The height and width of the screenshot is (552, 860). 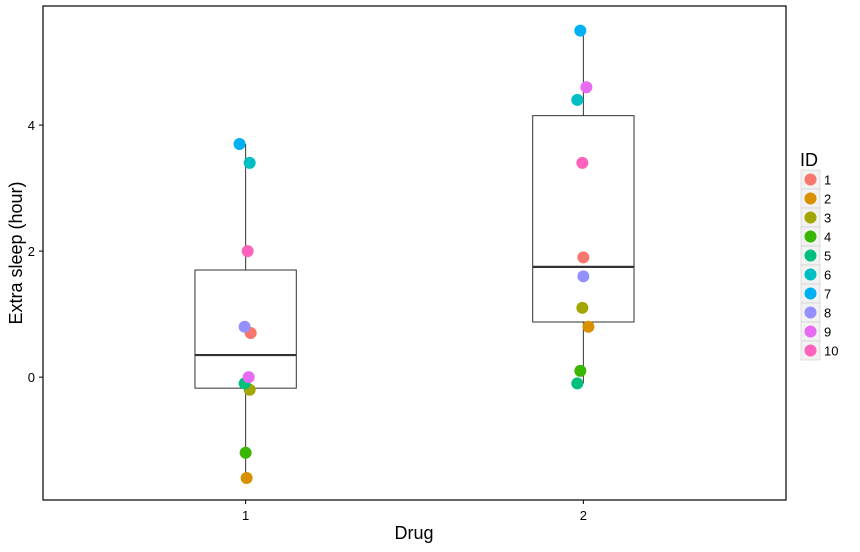 I want to click on legend-label: 3, so click(x=827, y=218).